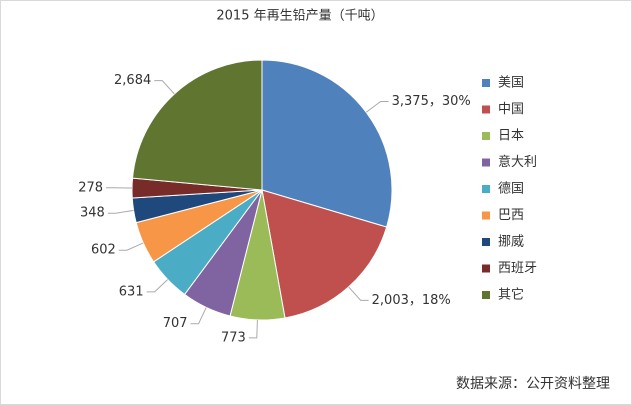 This screenshot has height=405, width=632. Describe the element at coordinates (197, 125) in the screenshot. I see `pie-slice` at that location.